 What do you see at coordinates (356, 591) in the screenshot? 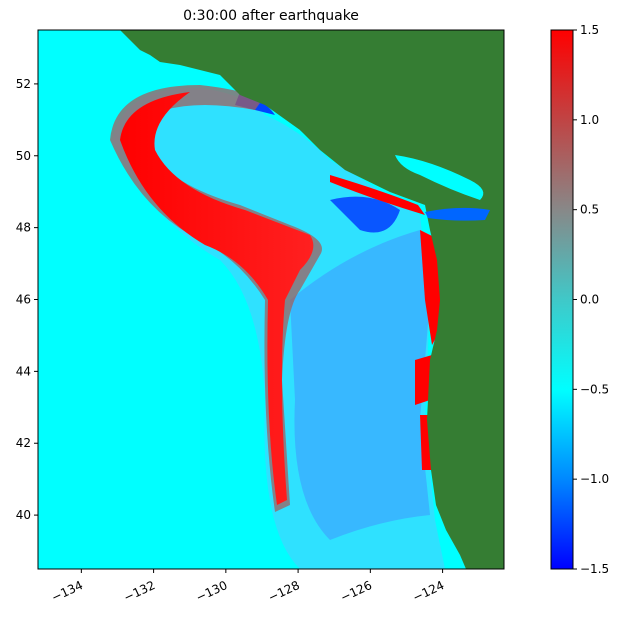
I see `x-tick-label: −126` at bounding box center [356, 591].